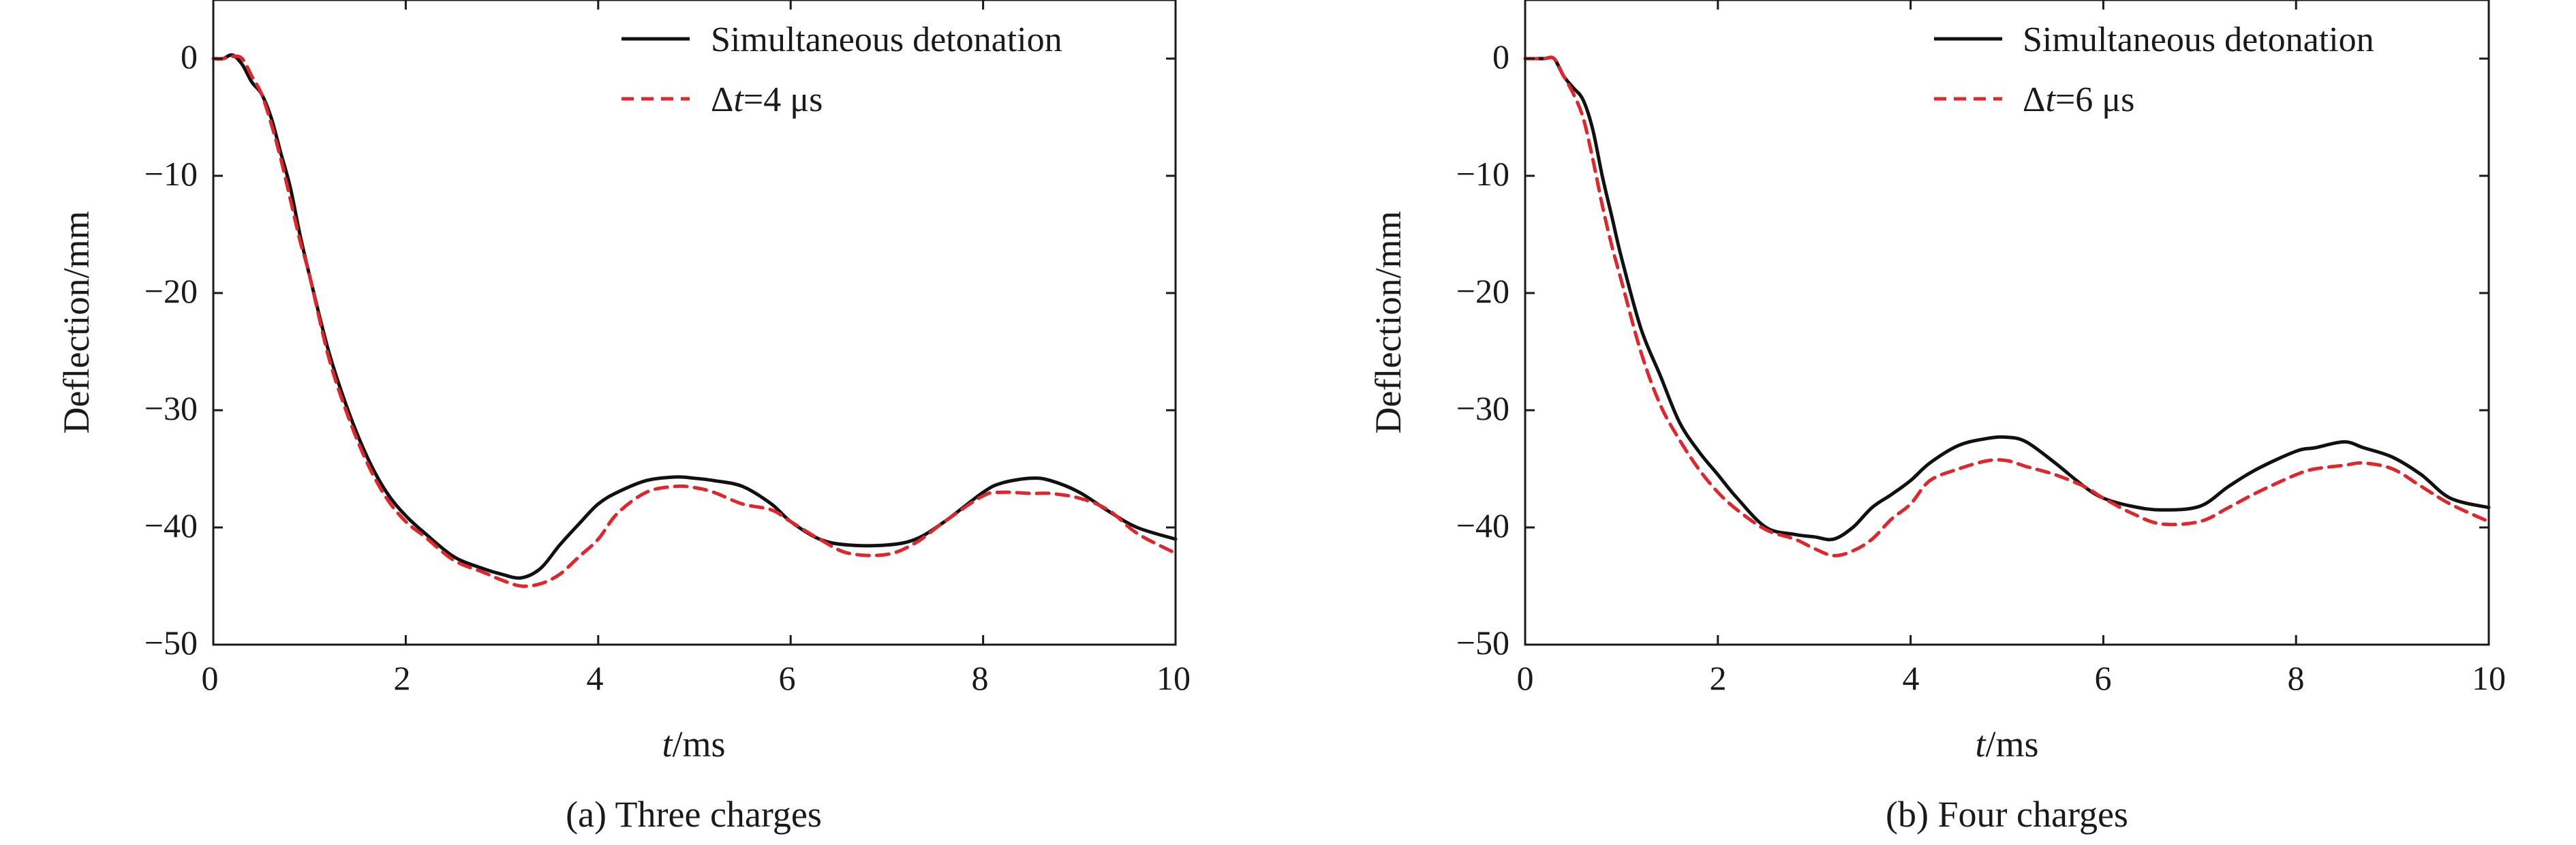  What do you see at coordinates (1388, 322) in the screenshot?
I see `panel-b-y-axis-label: Deflection/mm` at bounding box center [1388, 322].